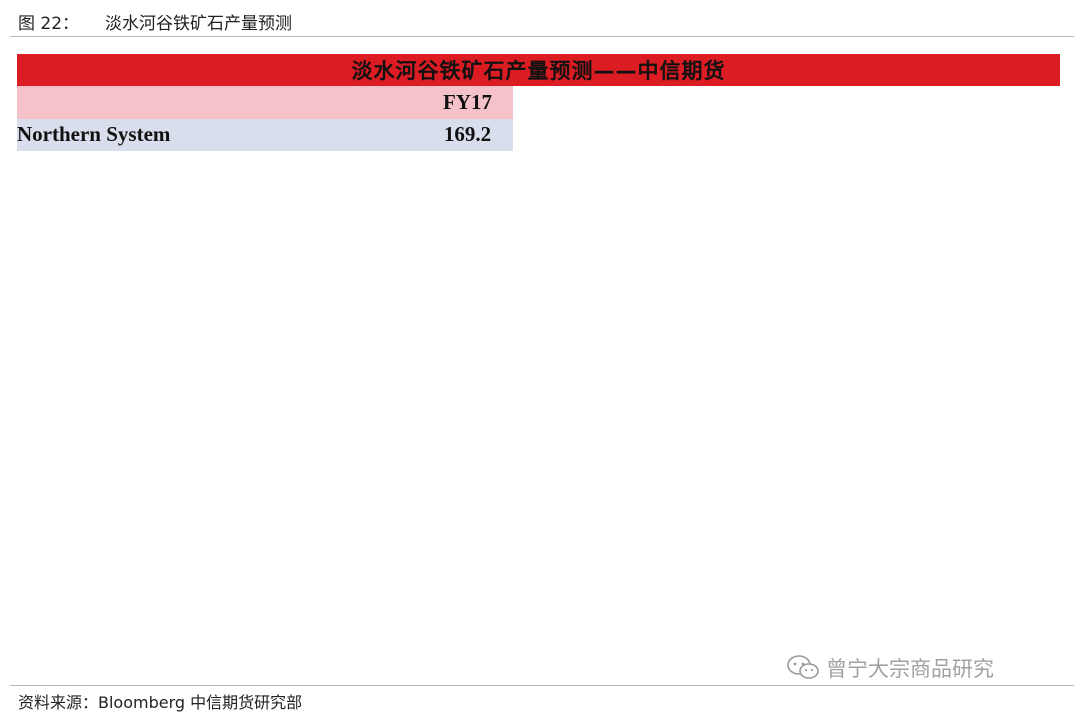  What do you see at coordinates (803, 667) in the screenshot?
I see `wechat-icon` at bounding box center [803, 667].